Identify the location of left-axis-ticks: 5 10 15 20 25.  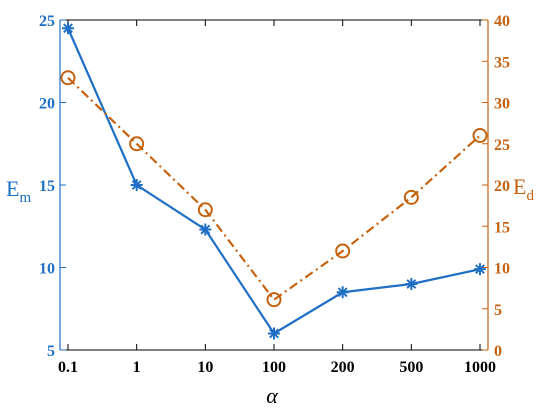
(52, 186).